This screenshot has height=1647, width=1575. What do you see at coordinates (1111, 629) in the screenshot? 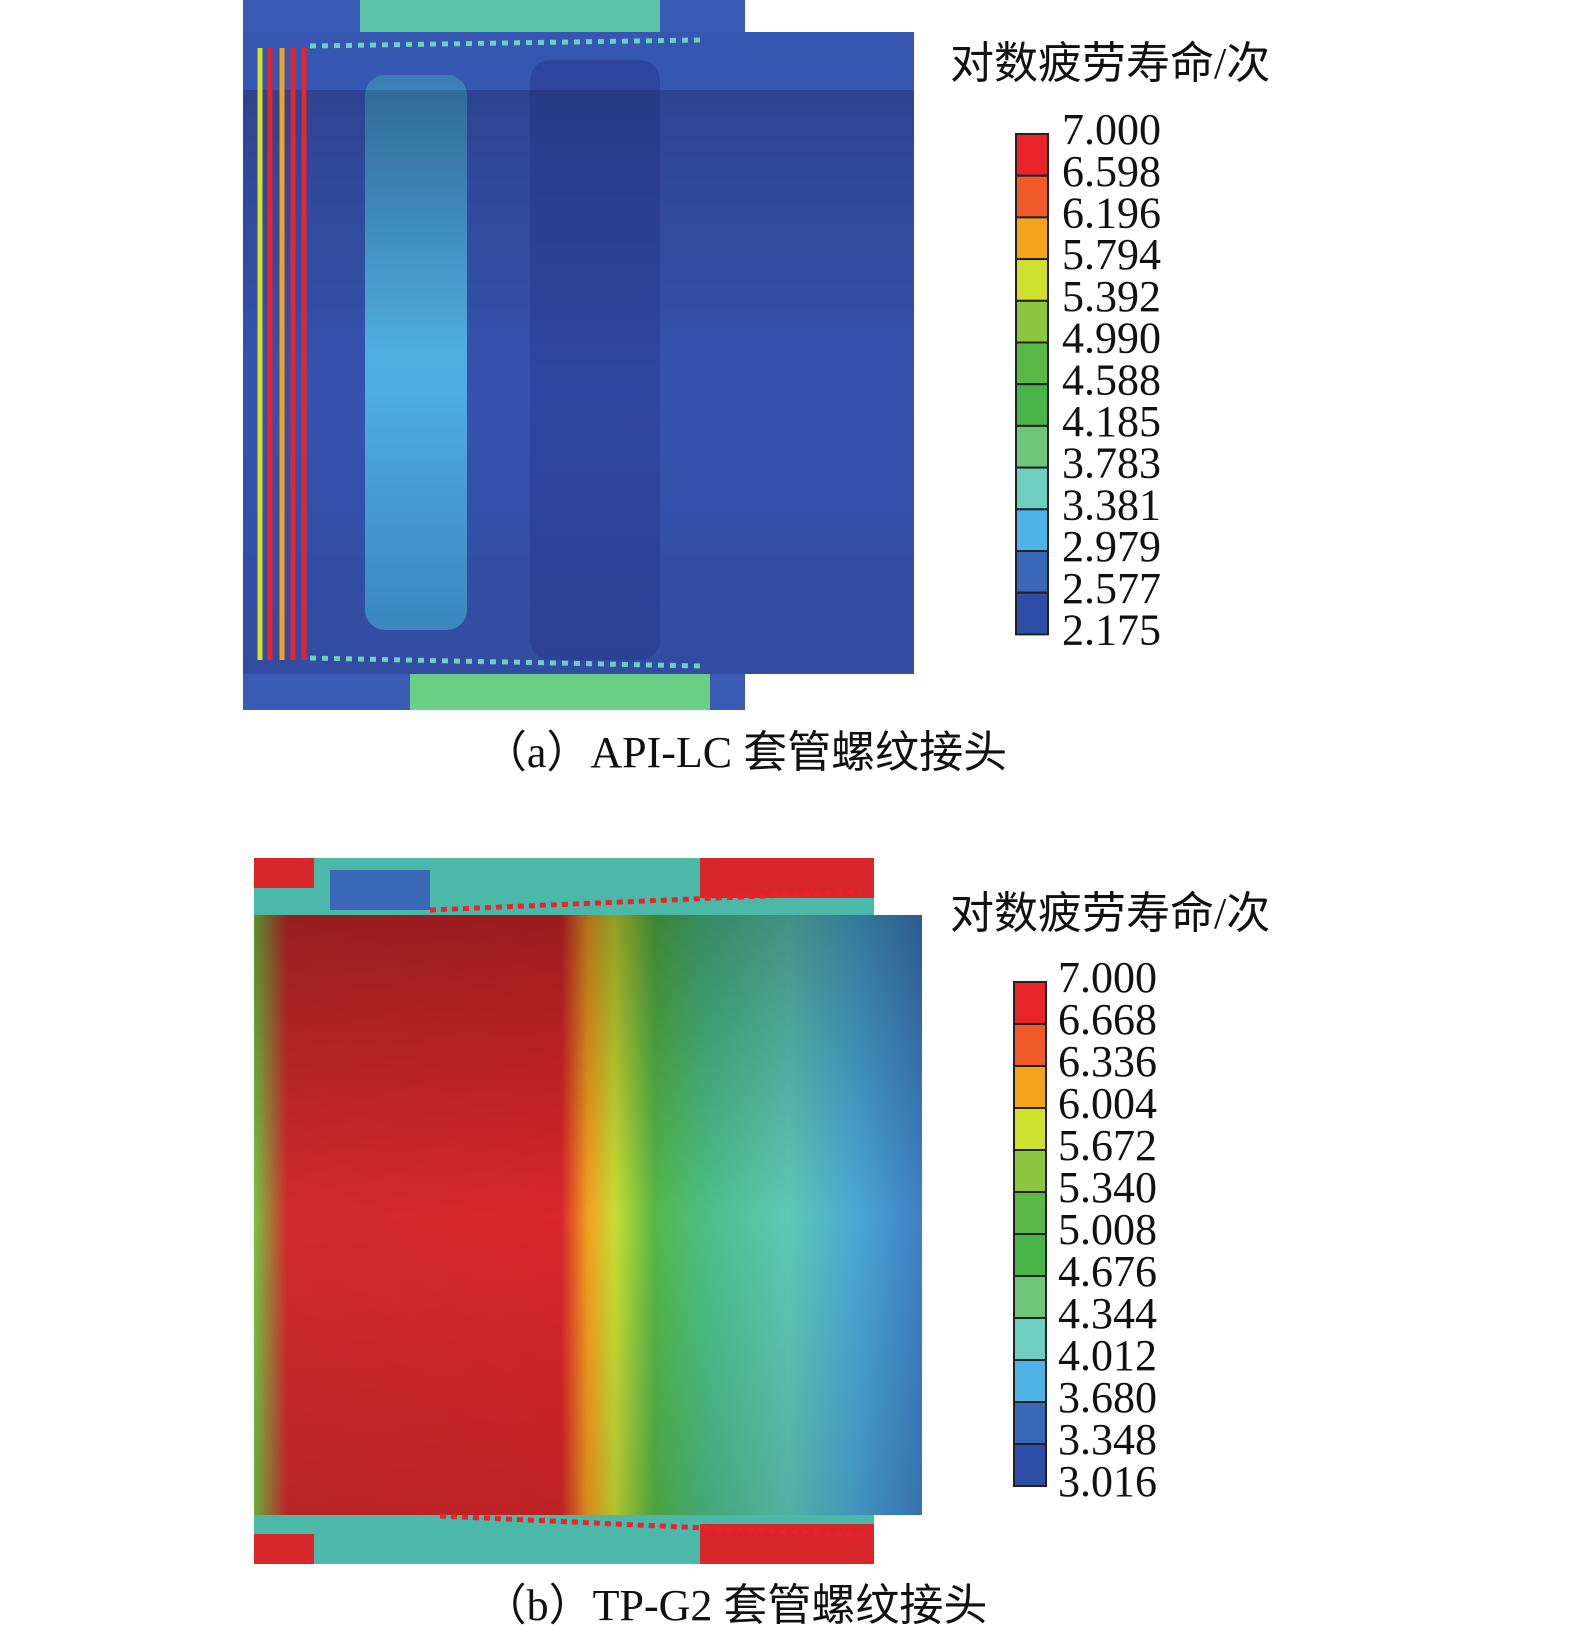
I see `legend-label: 2.175` at bounding box center [1111, 629].